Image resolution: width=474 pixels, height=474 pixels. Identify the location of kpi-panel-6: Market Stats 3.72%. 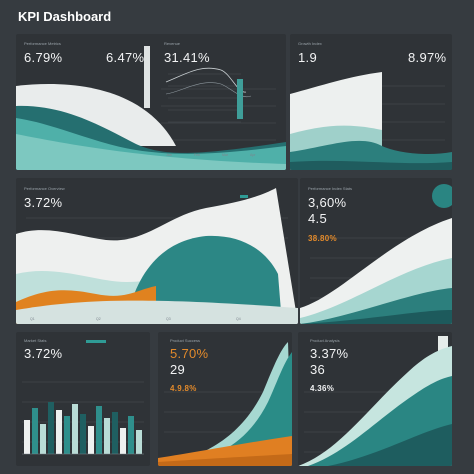
(83, 399).